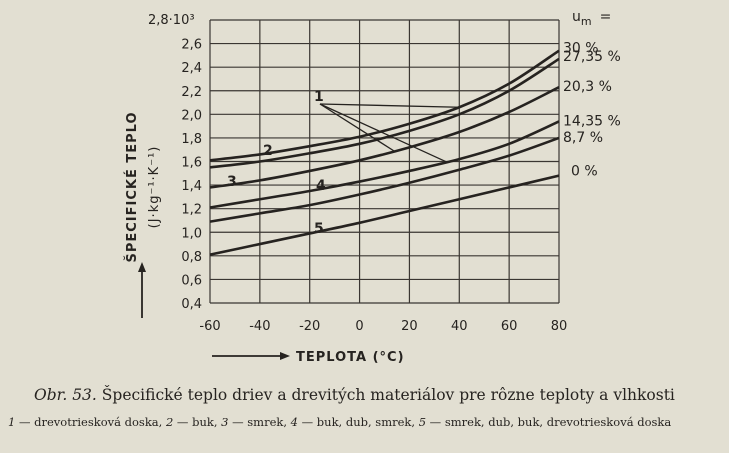 This screenshot has height=453, width=729. What do you see at coordinates (592, 121) in the screenshot?
I see `series-label-3: 14,35 %` at bounding box center [592, 121].